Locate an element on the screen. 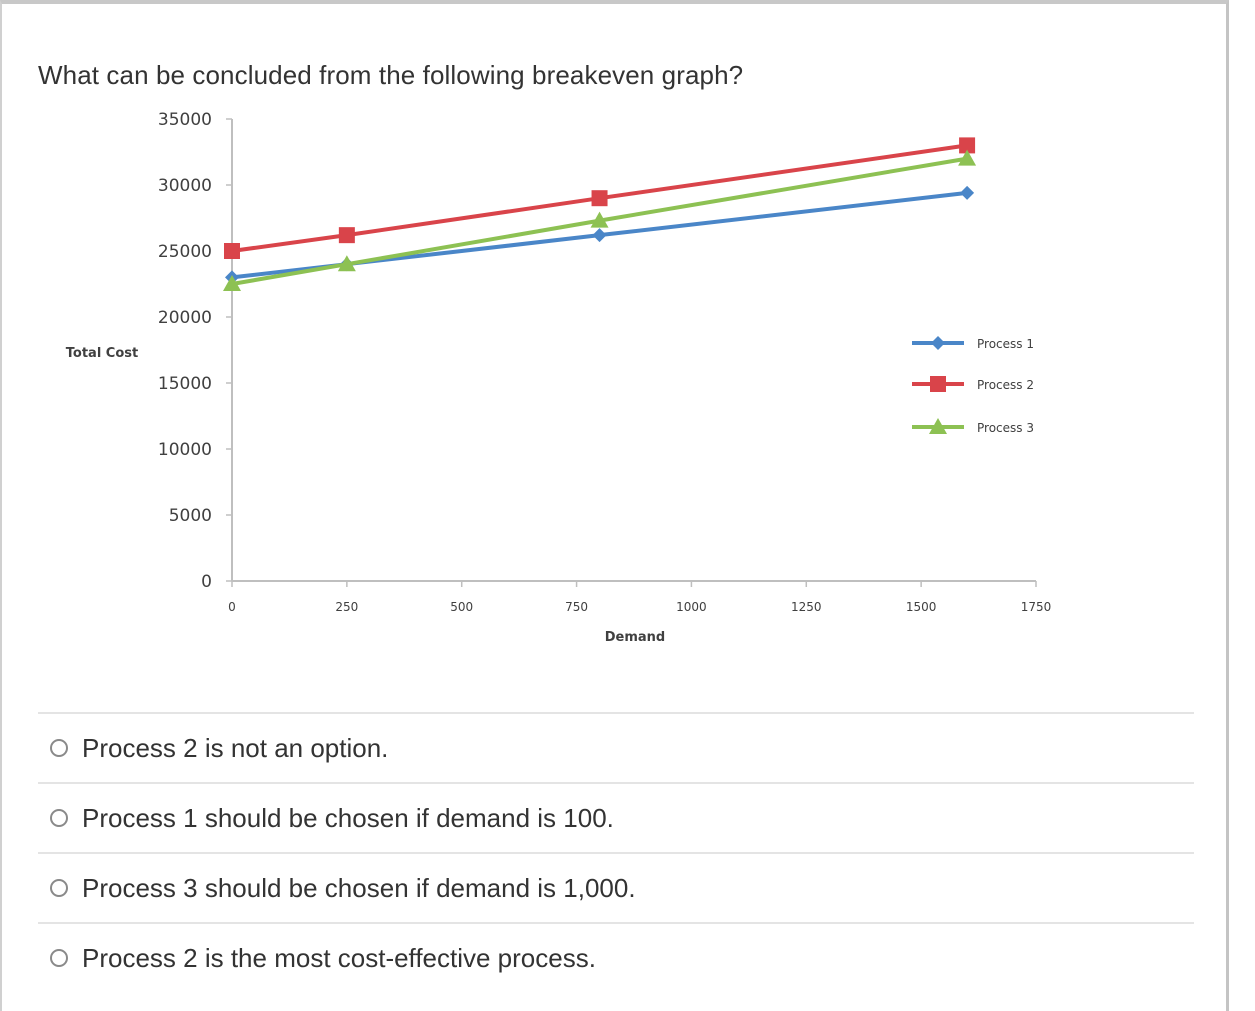  legend-label: Process 1 is located at coordinates (1005, 344).